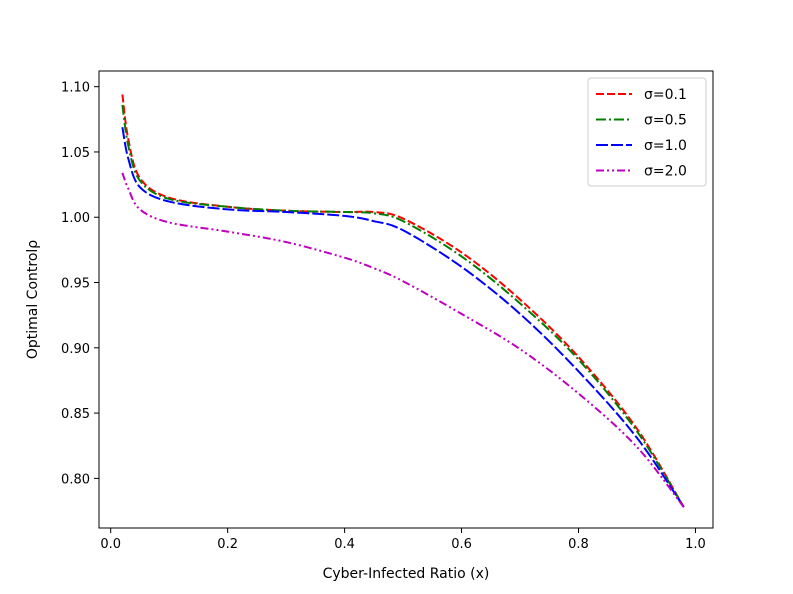 This screenshot has height=594, width=793. What do you see at coordinates (344, 544) in the screenshot?
I see `x-tick-label: 0.4` at bounding box center [344, 544].